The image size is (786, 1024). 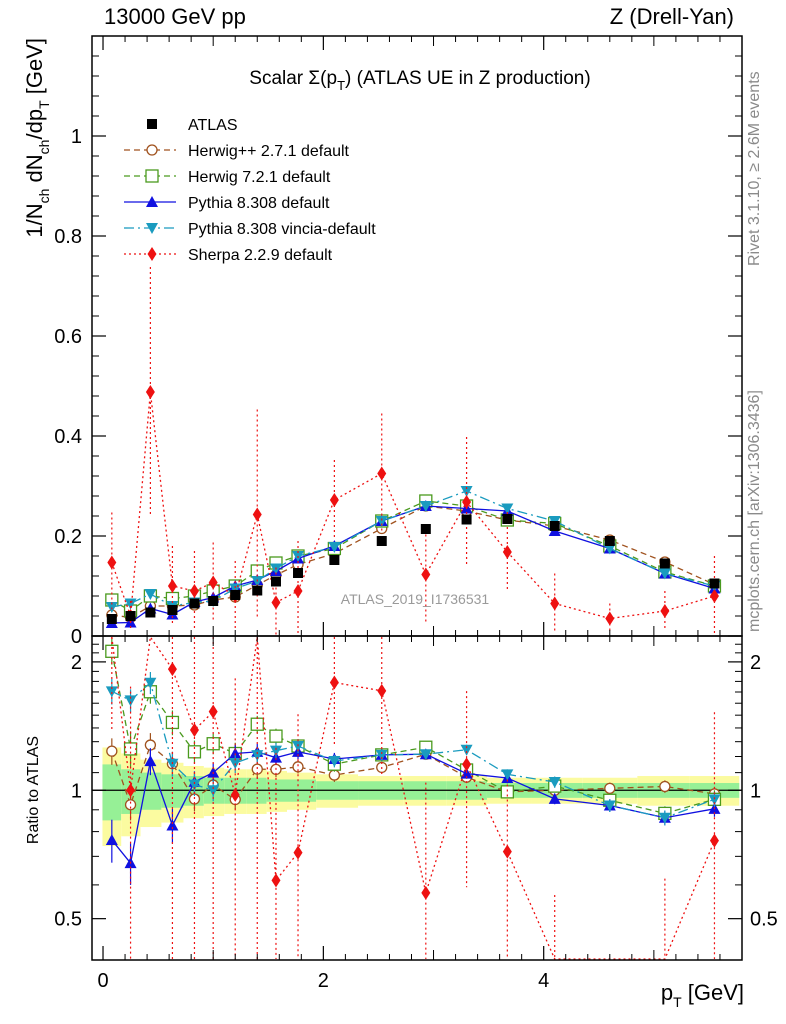 What do you see at coordinates (33, 790) in the screenshot?
I see `ratio-axis-label: Ratio to ATLAS` at bounding box center [33, 790].